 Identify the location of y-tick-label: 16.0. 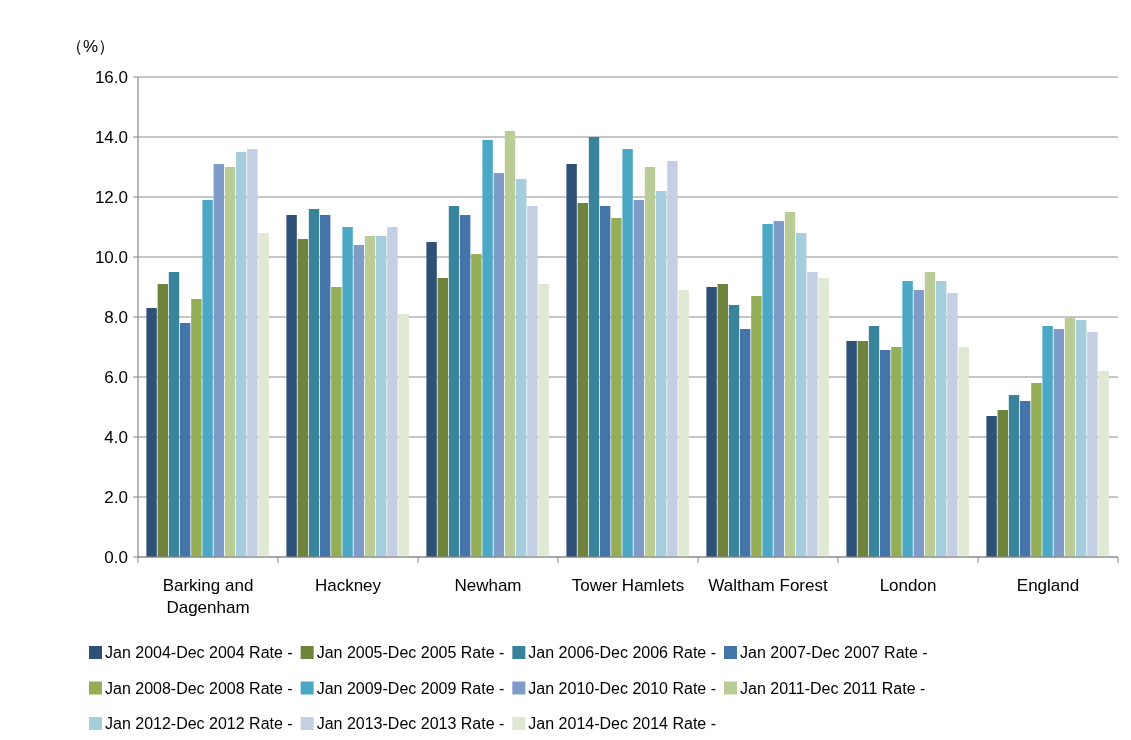
(111, 77).